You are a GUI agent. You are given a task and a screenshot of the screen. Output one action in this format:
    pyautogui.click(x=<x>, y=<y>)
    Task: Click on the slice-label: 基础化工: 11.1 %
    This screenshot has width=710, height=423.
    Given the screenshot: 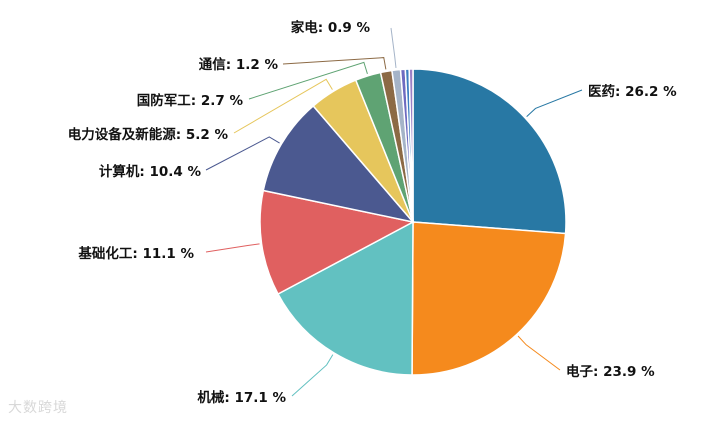 What is the action you would take?
    pyautogui.click(x=136, y=253)
    